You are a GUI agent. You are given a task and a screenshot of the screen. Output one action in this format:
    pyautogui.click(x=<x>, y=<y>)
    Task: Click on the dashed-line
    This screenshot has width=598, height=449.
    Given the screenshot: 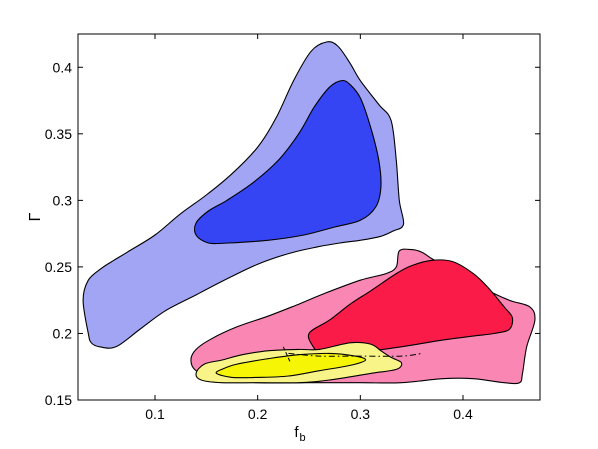 What is the action you would take?
    pyautogui.click(x=355, y=354)
    